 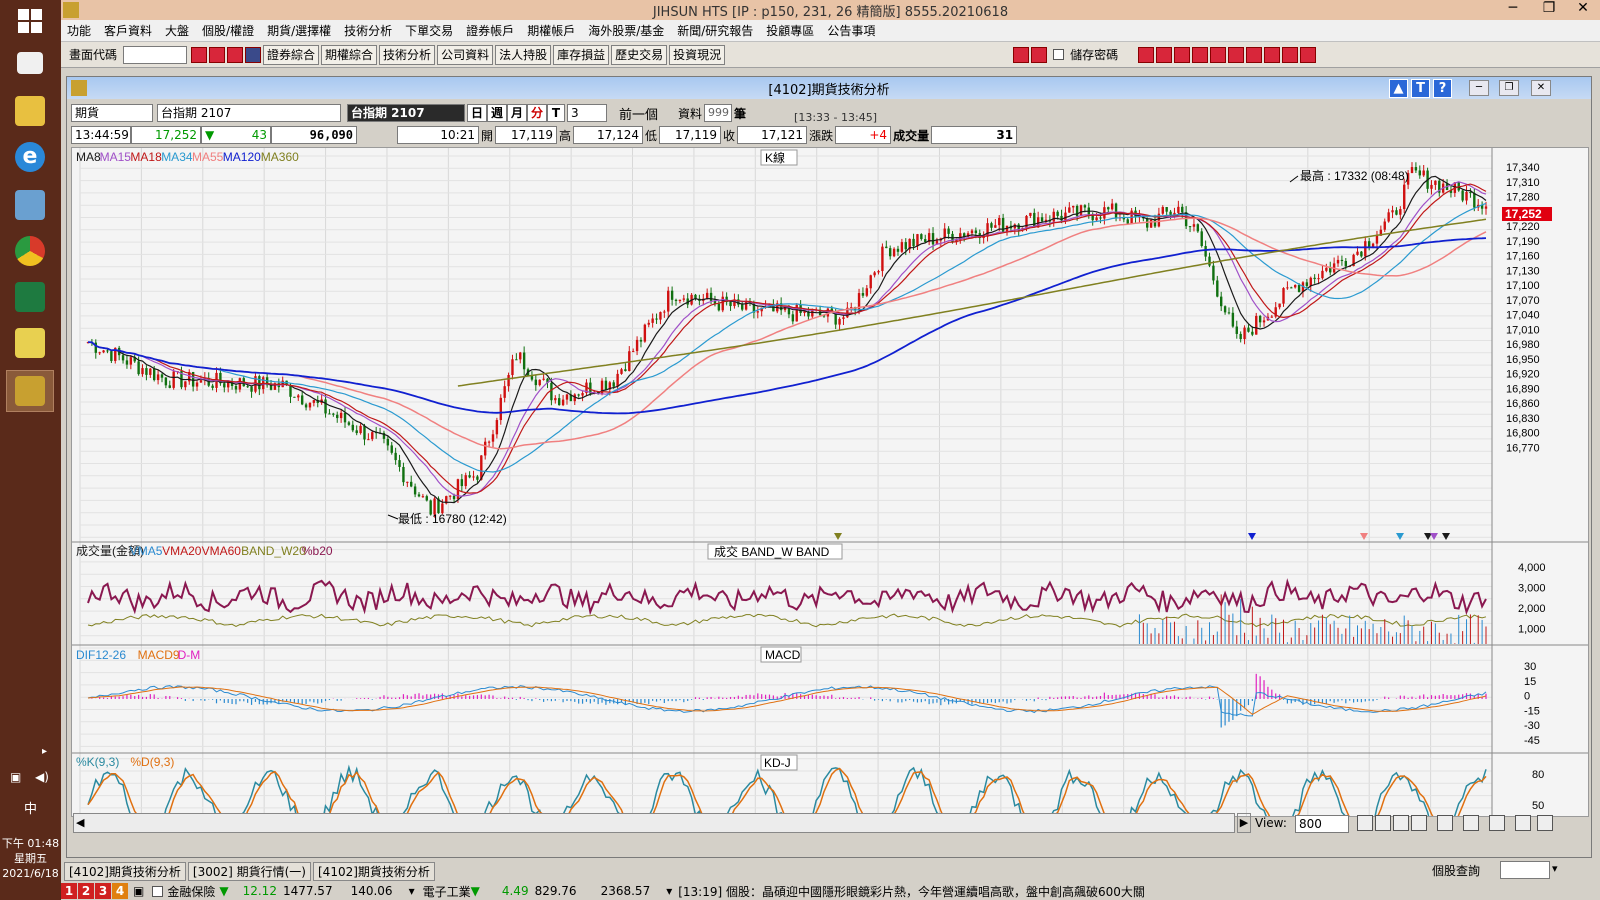 I want to click on start-button, so click(x=30, y=21).